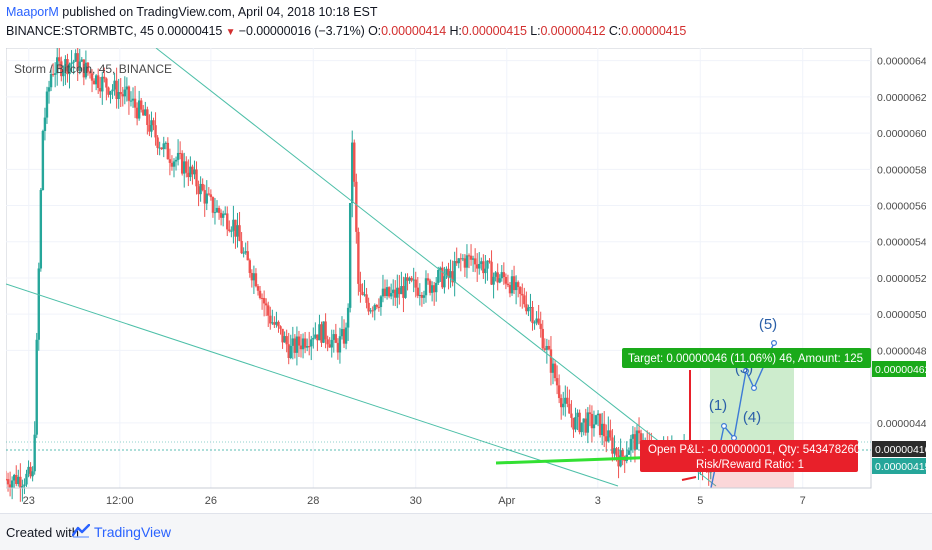 Image resolution: width=932 pixels, height=550 pixels. Describe the element at coordinates (573, 31) in the screenshot. I see `low-value: 0.00000412` at that location.